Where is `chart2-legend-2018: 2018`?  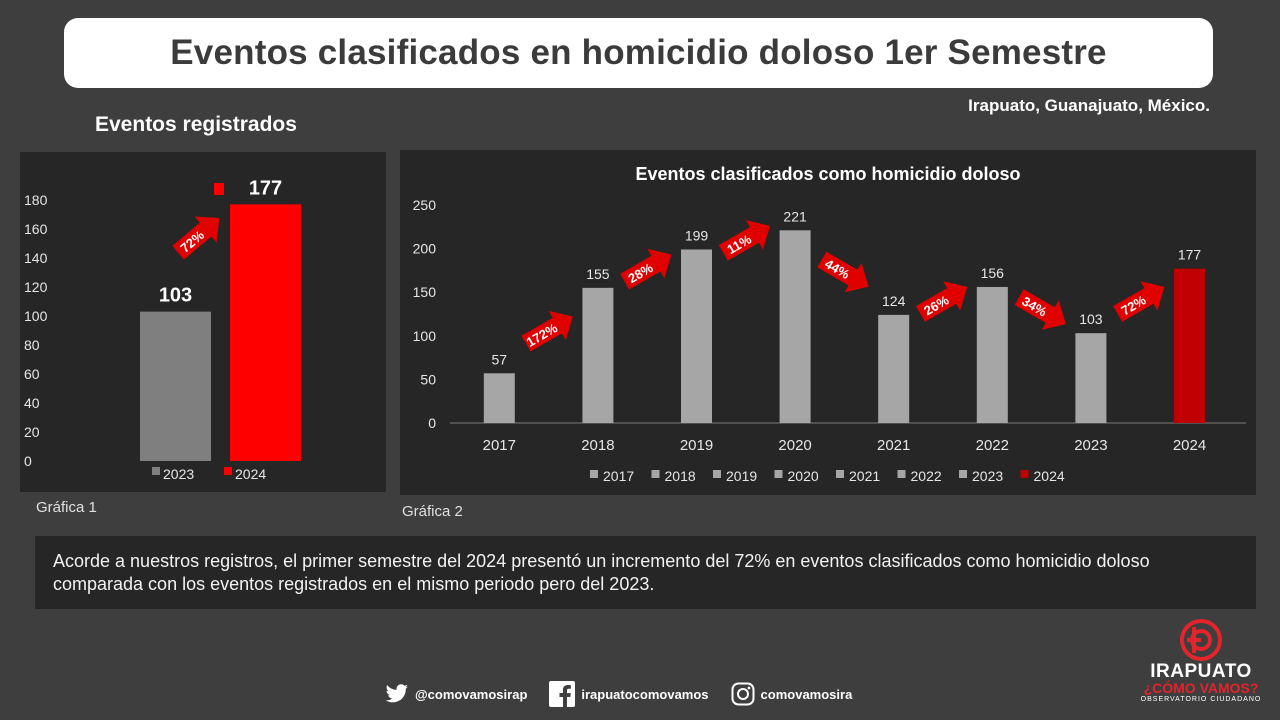
chart2-legend-2018: 2018 is located at coordinates (680, 476).